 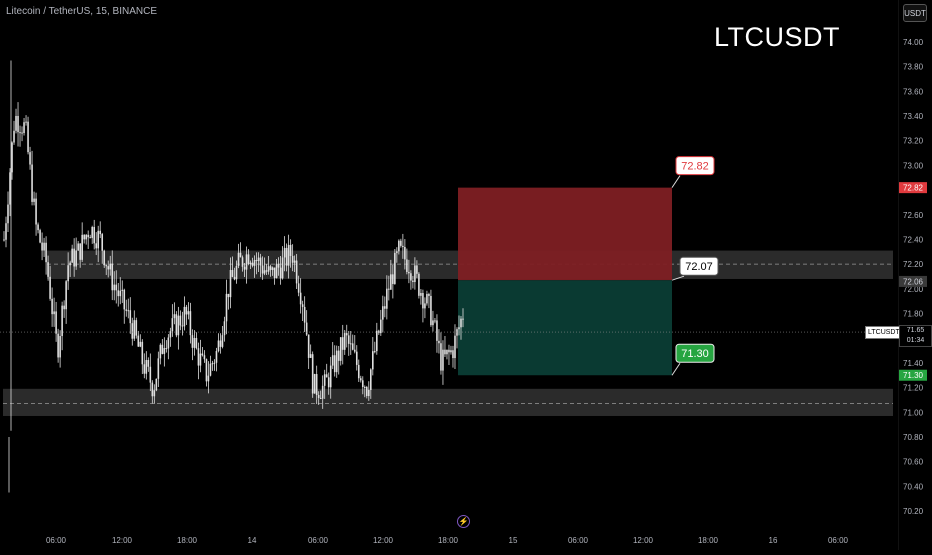 I want to click on symbol-header: Litecoin / TetherUS, 15, BINANCE, so click(x=81, y=11).